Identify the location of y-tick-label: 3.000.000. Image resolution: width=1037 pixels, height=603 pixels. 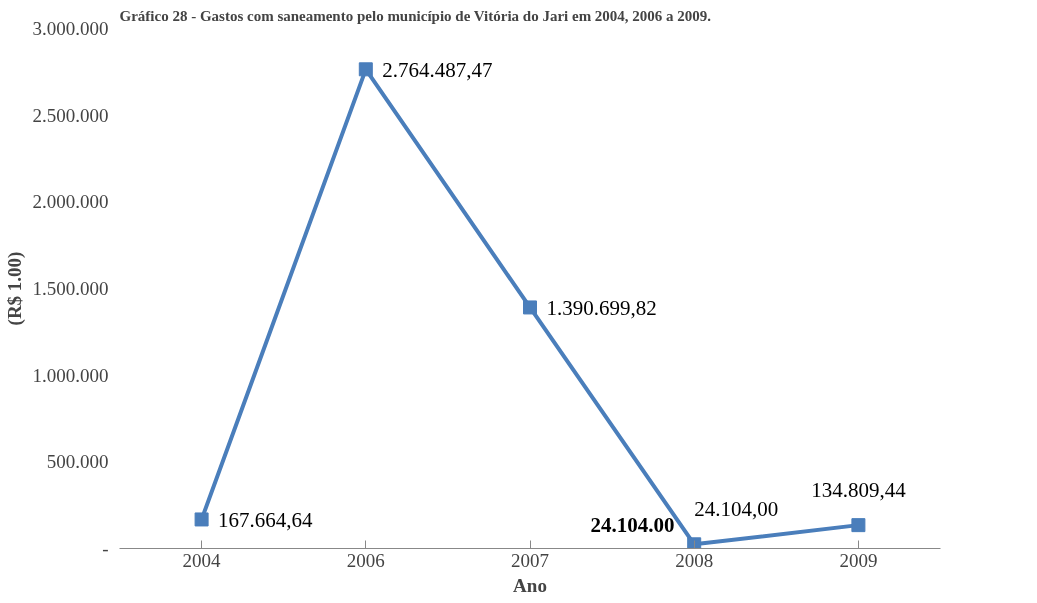
(70, 28).